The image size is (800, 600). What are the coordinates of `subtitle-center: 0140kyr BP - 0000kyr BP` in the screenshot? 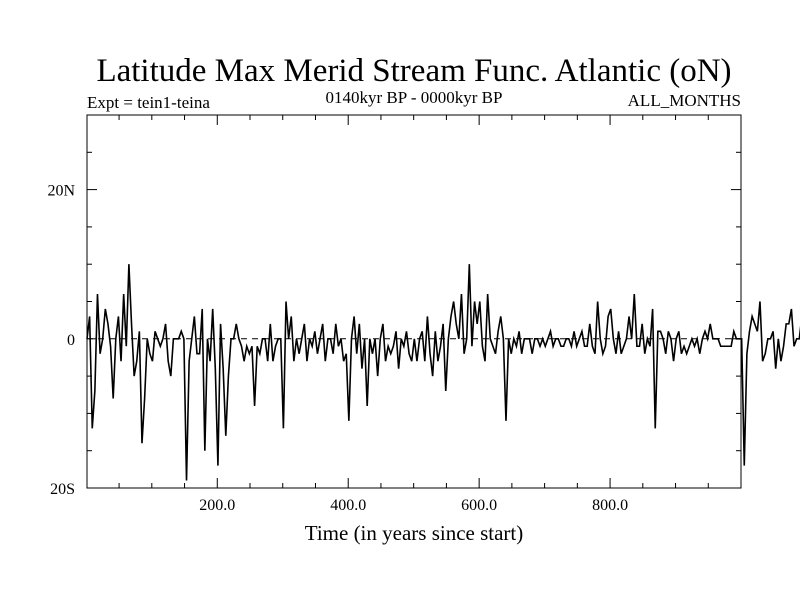 It's located at (414, 97).